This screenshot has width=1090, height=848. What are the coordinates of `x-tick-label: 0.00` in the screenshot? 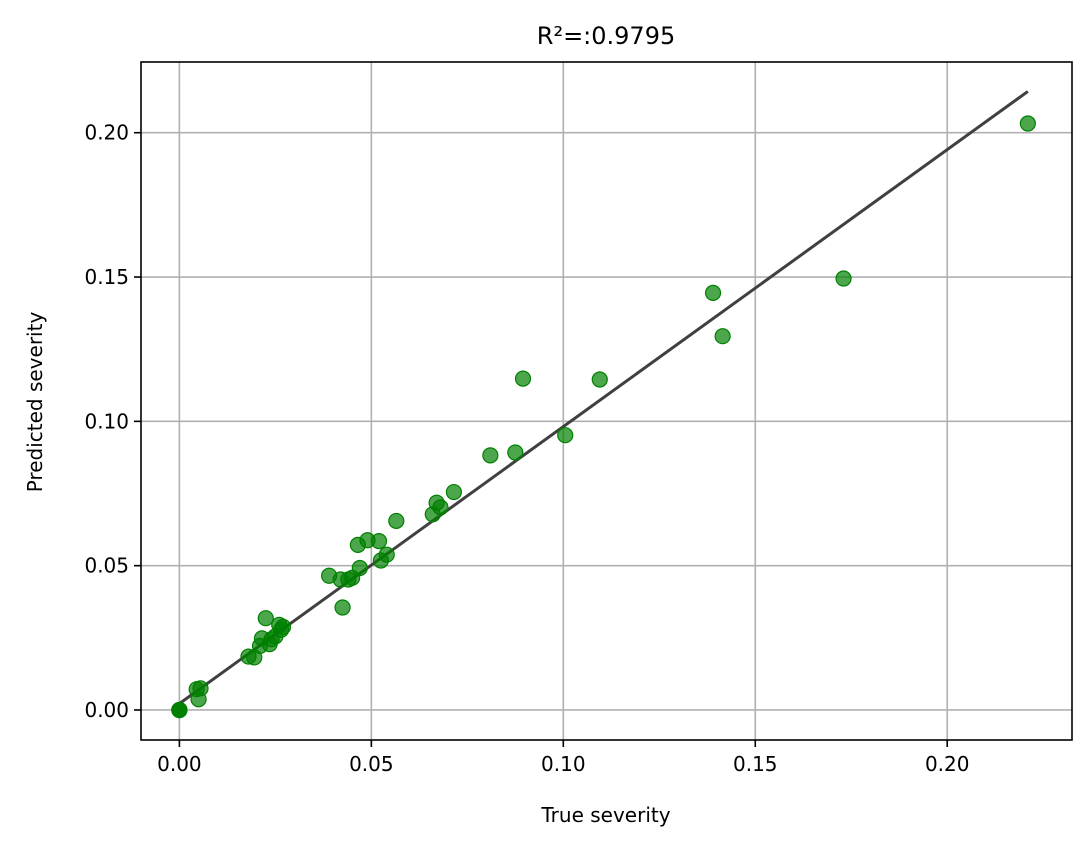 It's located at (179, 764).